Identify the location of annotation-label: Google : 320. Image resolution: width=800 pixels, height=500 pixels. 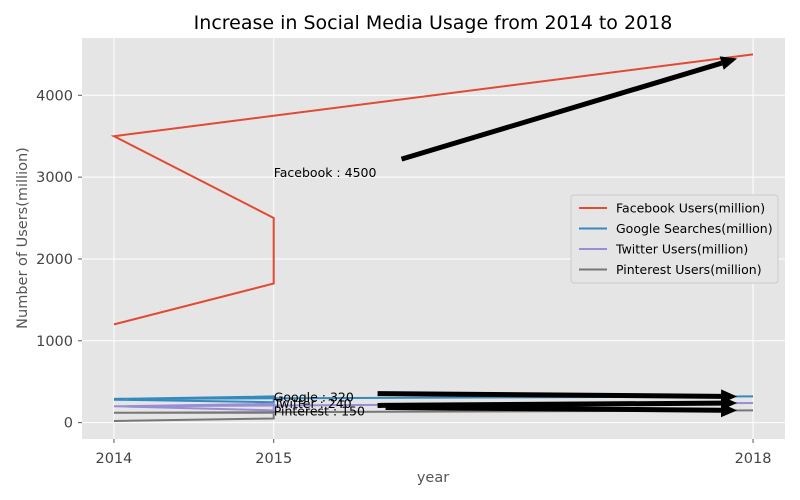
(314, 396).